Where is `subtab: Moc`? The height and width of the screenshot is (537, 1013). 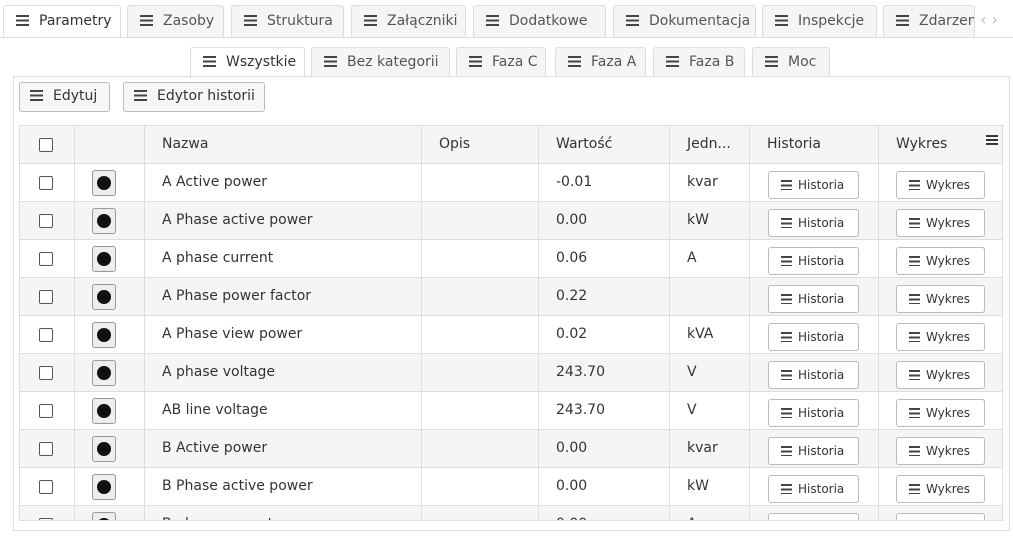 subtab: Moc is located at coordinates (791, 62).